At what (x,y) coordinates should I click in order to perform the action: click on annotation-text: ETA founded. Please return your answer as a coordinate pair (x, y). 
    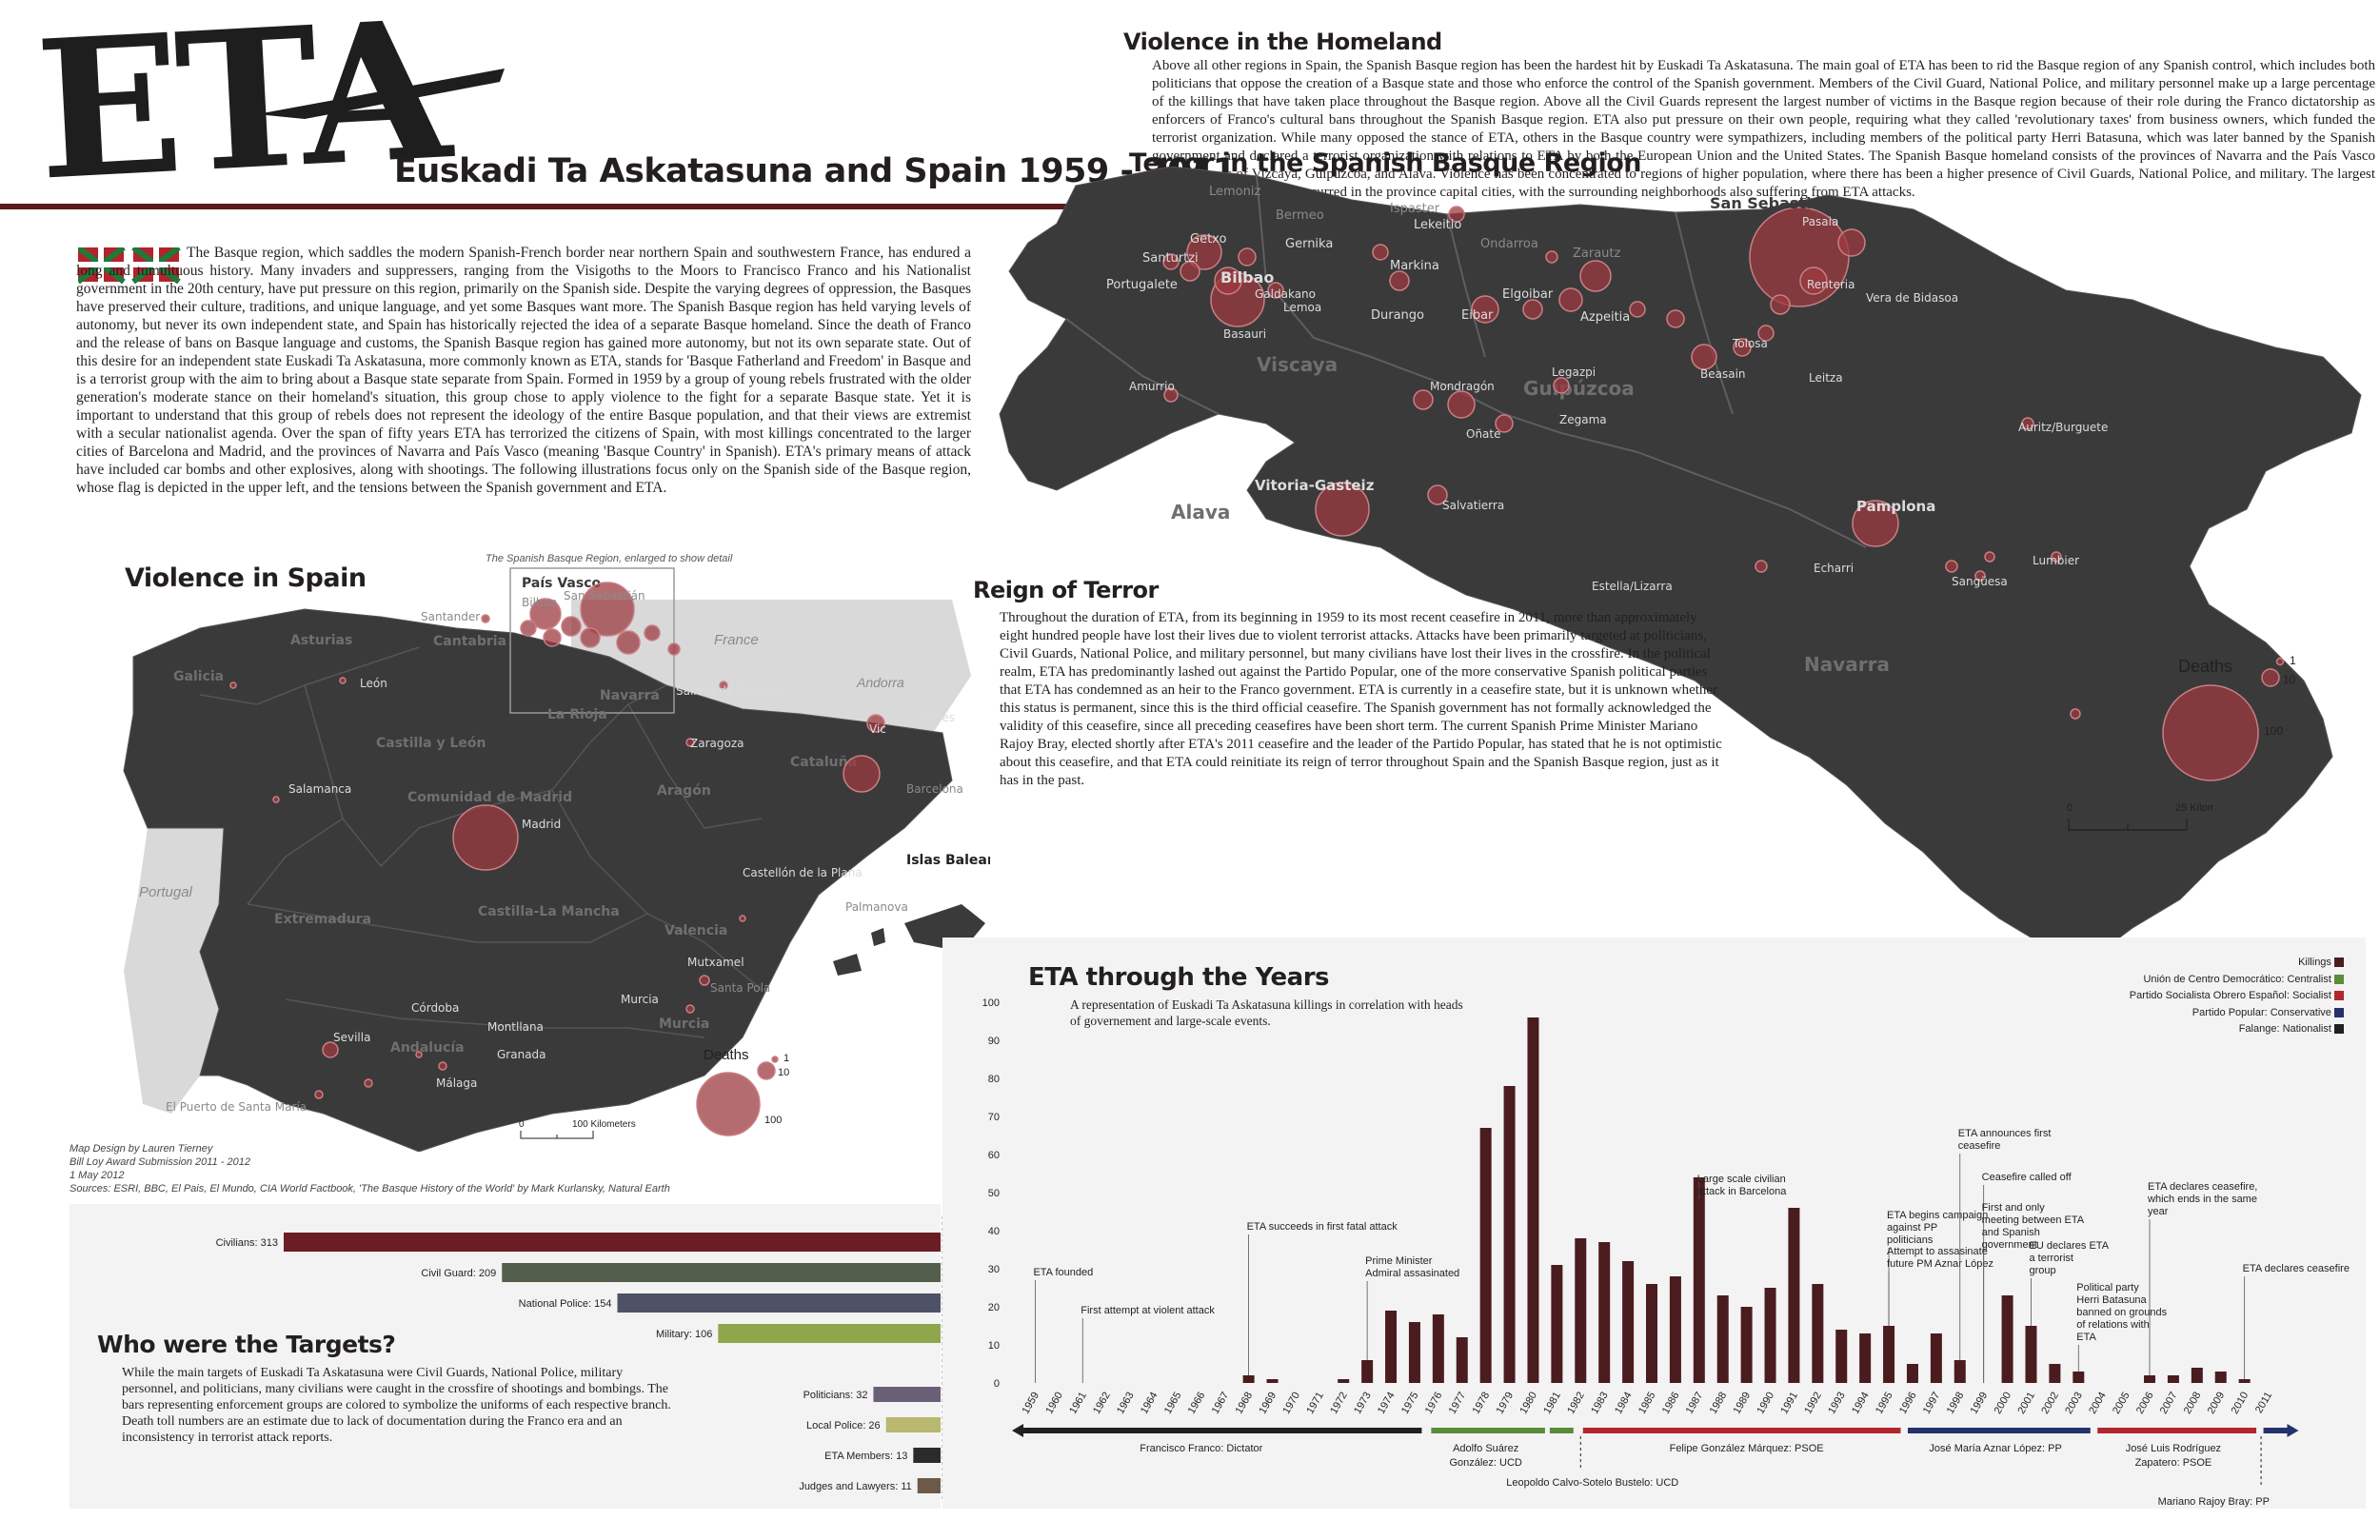
    Looking at the image, I should click on (1063, 1272).